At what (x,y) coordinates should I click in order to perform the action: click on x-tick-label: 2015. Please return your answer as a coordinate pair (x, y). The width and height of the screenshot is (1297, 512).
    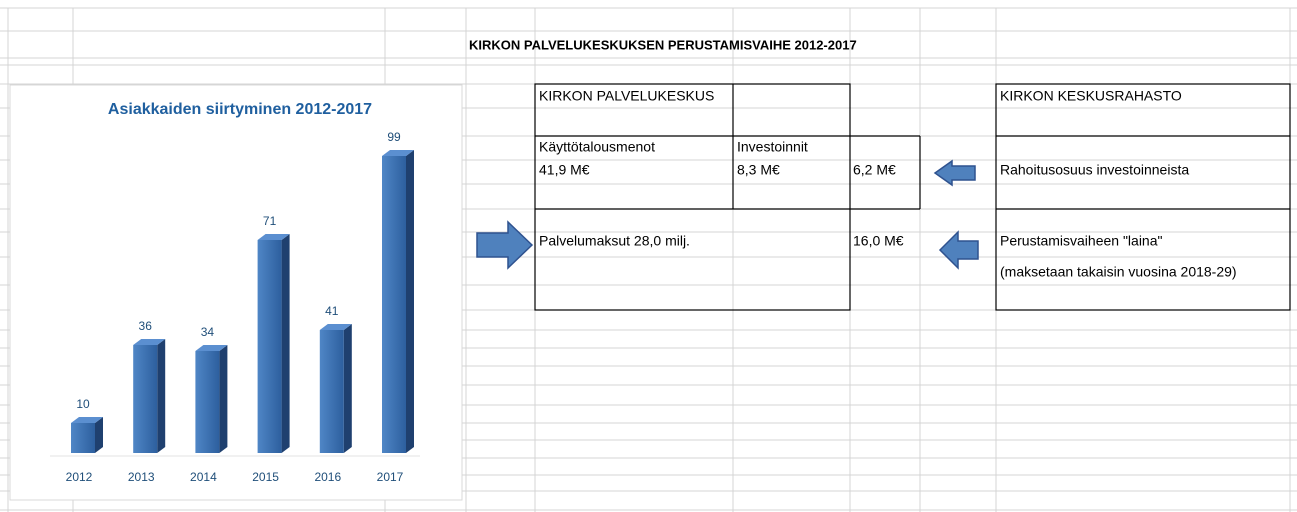
    Looking at the image, I should click on (265, 477).